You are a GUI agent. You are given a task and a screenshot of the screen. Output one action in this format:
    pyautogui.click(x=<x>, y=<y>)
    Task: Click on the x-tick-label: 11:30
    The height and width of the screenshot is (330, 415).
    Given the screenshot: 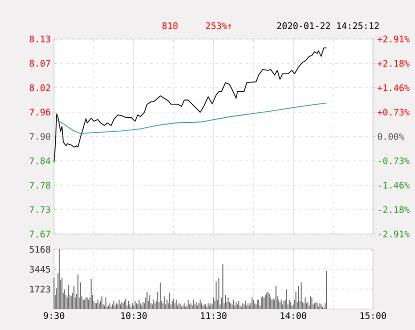 What is the action you would take?
    pyautogui.click(x=213, y=316)
    